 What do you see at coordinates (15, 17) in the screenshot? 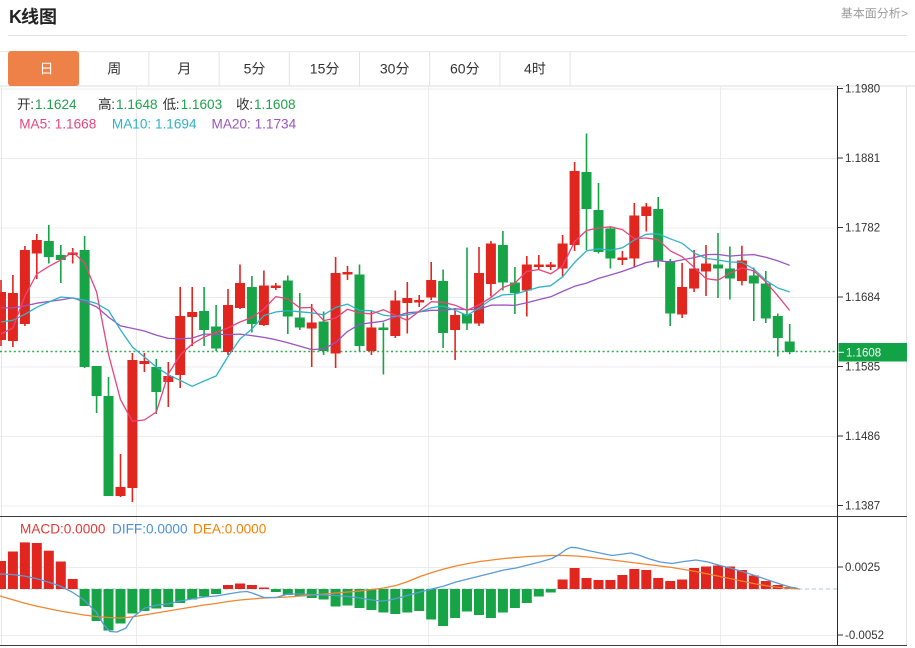
I see `svg-text: K` at bounding box center [15, 17].